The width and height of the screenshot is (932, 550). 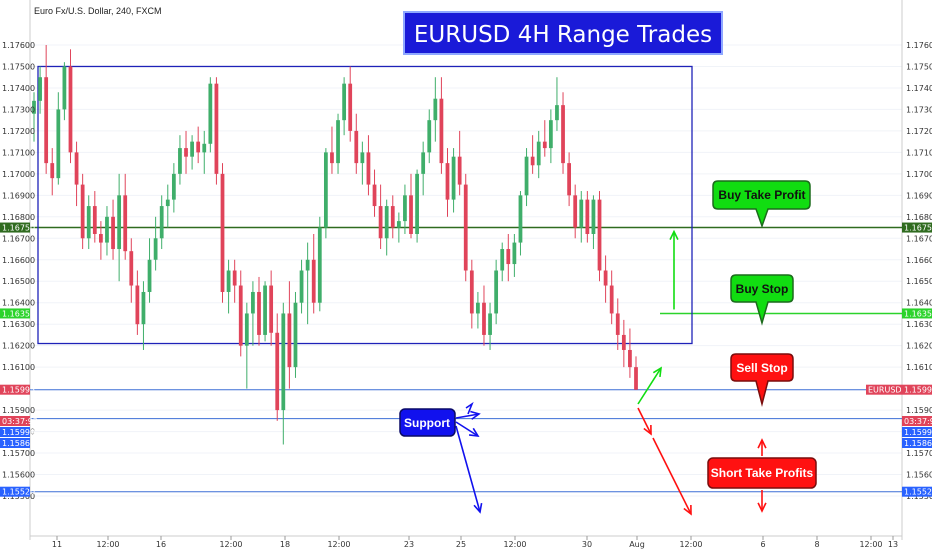 I want to click on y-tick-label: 1.16700, so click(x=18, y=238).